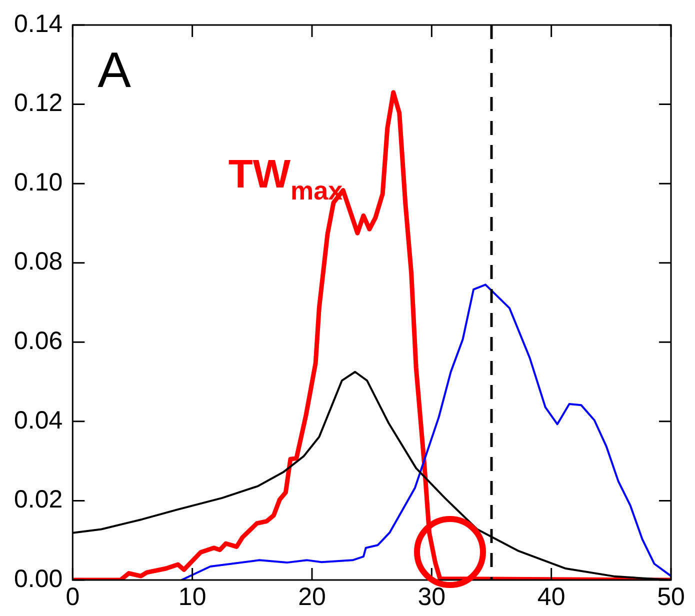 The image size is (695, 616). What do you see at coordinates (192, 596) in the screenshot?
I see `x-tick-label: 10` at bounding box center [192, 596].